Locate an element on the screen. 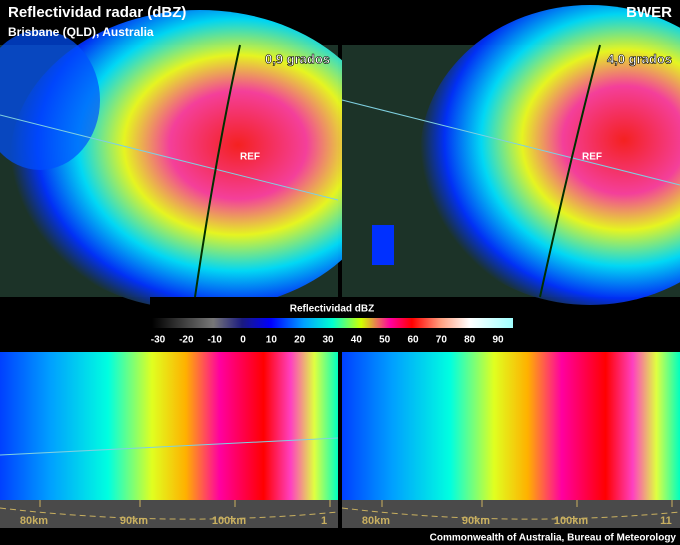  distance-label: 1 is located at coordinates (324, 521).